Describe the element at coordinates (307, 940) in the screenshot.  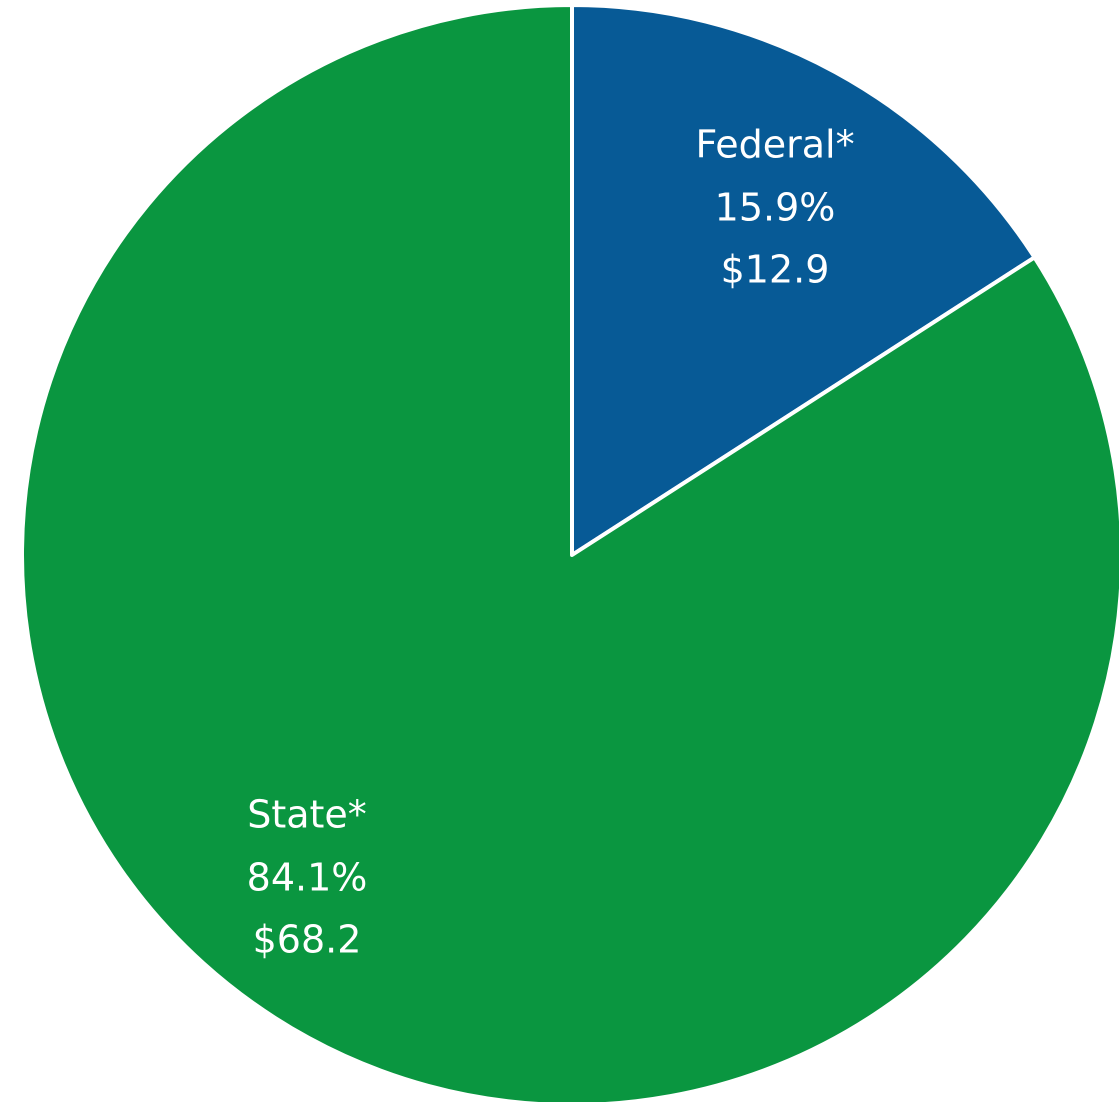
I see `slice-amount: $68.2` at that location.